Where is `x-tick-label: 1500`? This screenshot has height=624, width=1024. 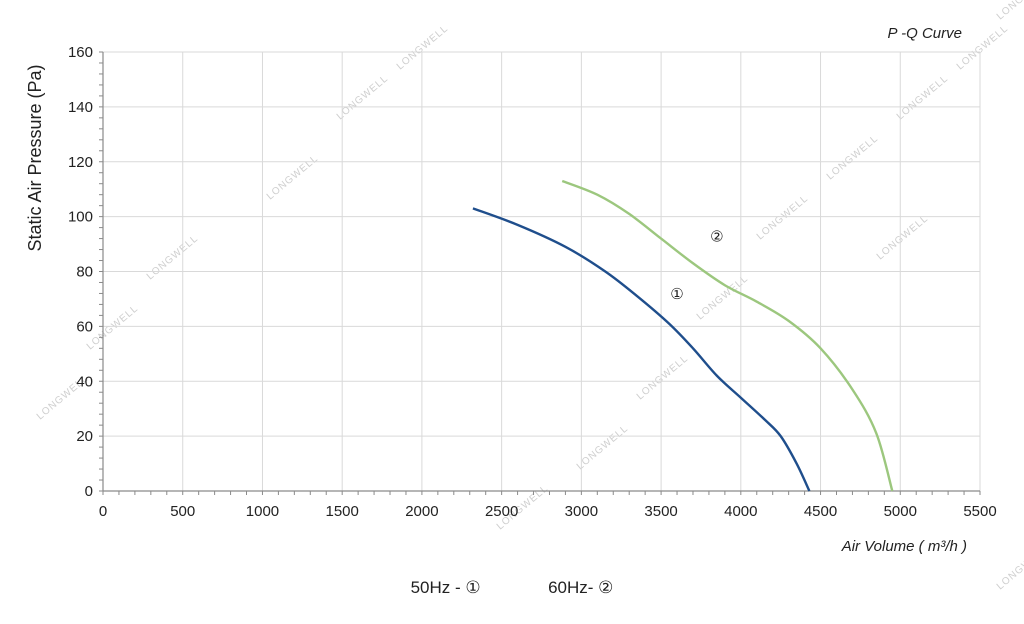 x-tick-label: 1500 is located at coordinates (341, 511).